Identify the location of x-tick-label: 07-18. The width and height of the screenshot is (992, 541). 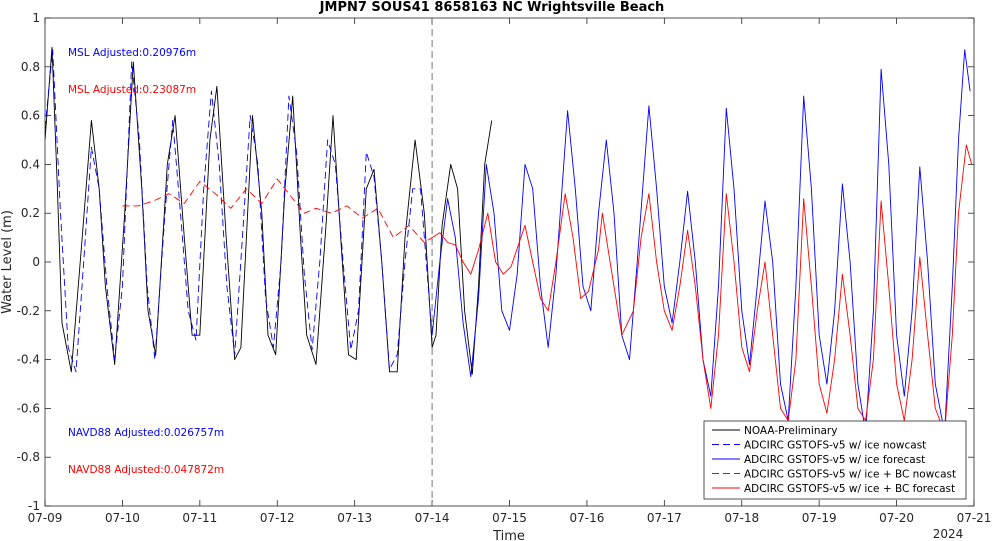
(741, 518).